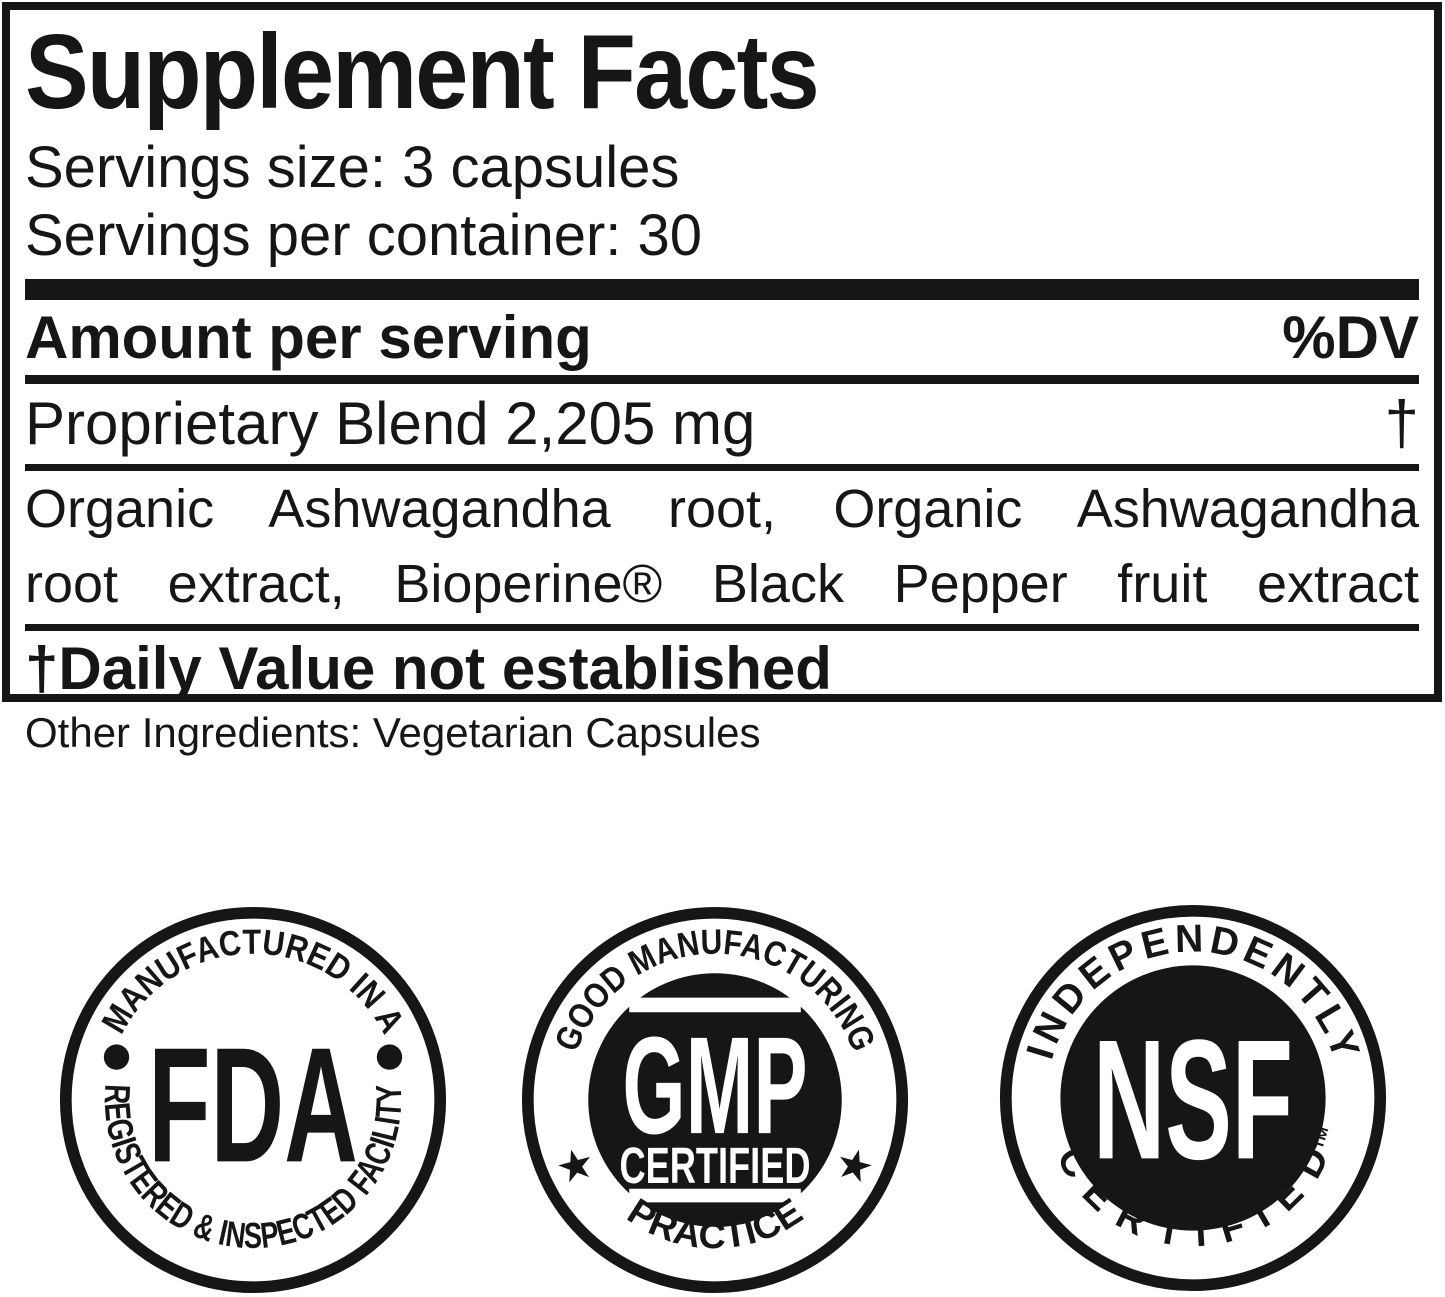 The width and height of the screenshot is (1445, 1297). I want to click on nsf-center-text: NSF, so click(1193, 1100).